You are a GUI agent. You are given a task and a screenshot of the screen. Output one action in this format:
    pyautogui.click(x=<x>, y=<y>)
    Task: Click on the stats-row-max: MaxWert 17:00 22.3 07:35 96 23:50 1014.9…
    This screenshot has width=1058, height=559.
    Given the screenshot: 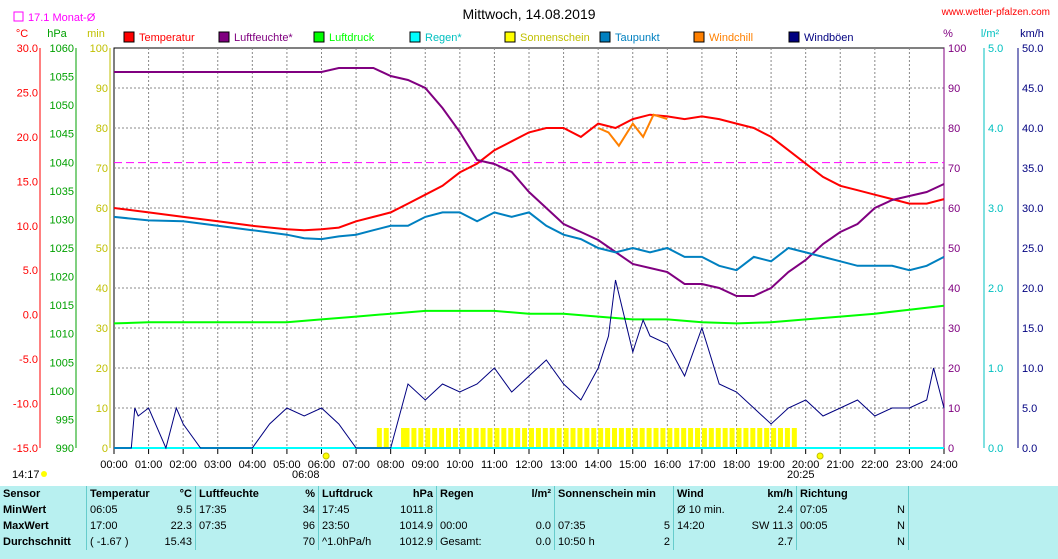 What is the action you would take?
    pyautogui.click(x=527, y=526)
    